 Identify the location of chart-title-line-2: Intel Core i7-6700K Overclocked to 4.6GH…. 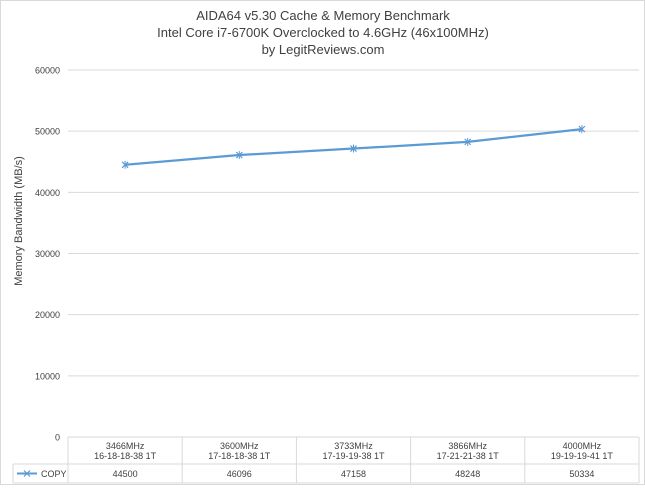
(323, 32).